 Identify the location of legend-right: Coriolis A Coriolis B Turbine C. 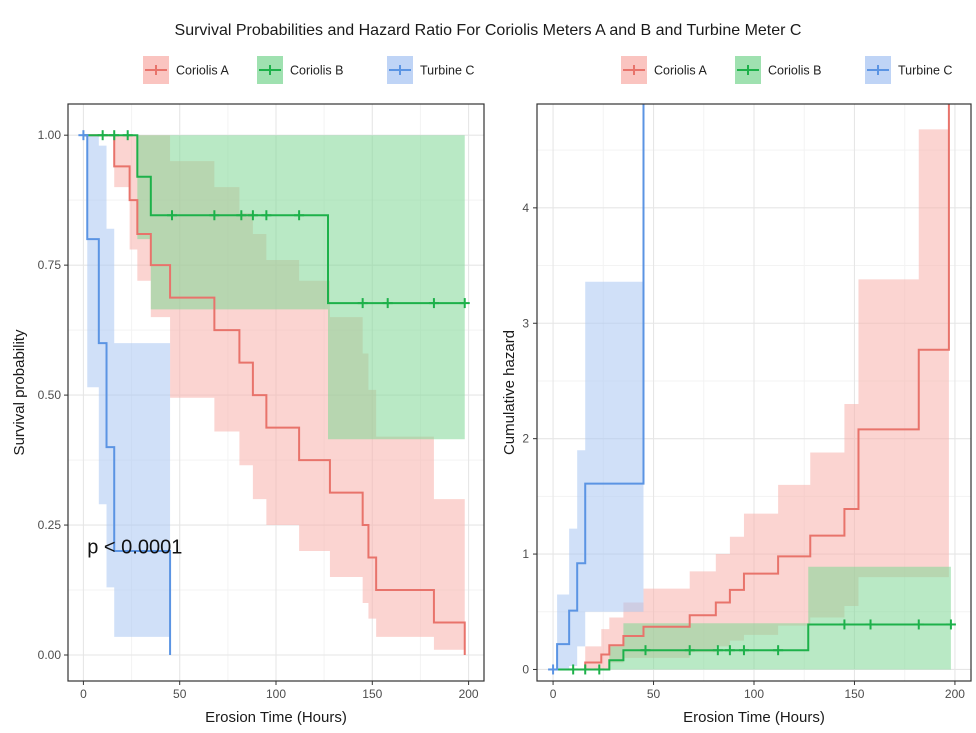
(786, 70).